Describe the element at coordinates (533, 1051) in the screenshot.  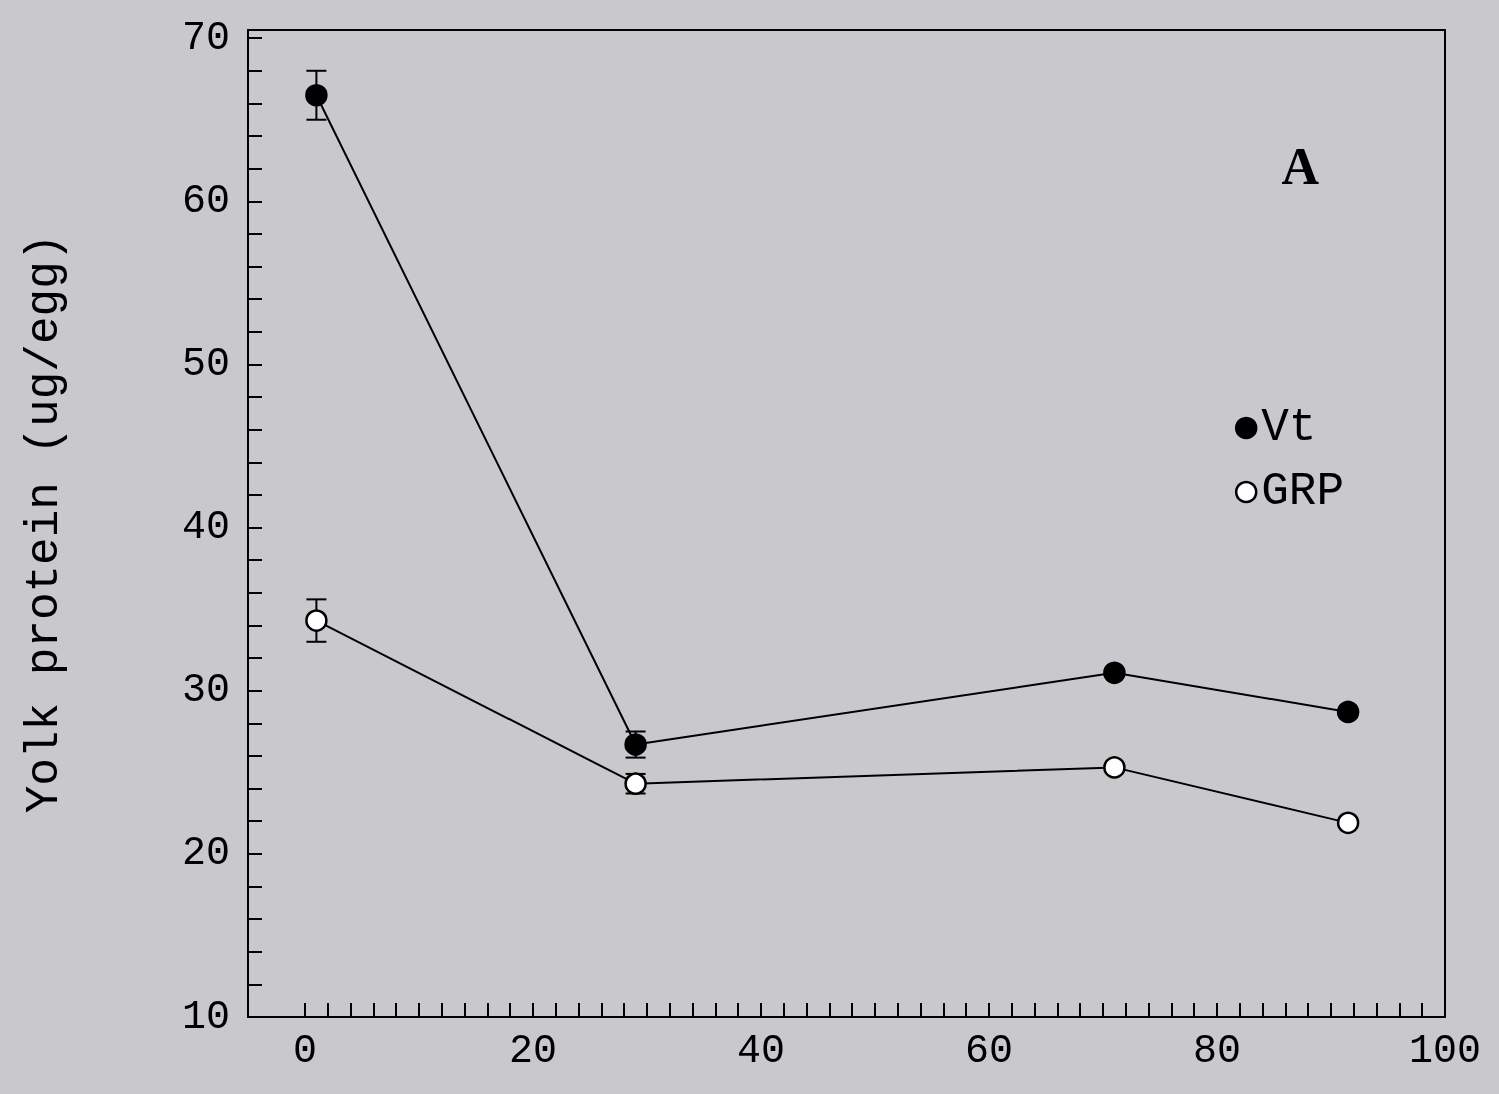
I see `x-tick-label: 20` at that location.